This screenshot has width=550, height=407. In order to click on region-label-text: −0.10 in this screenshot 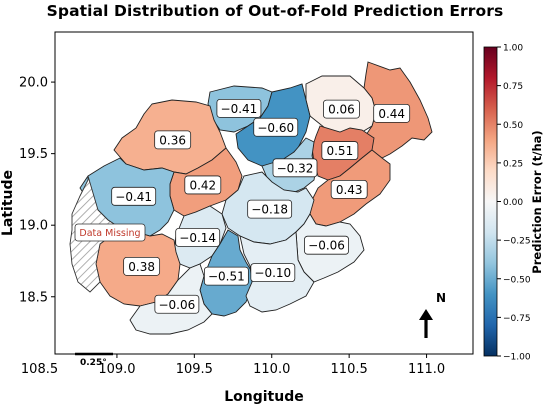, I will do `click(272, 273)`.